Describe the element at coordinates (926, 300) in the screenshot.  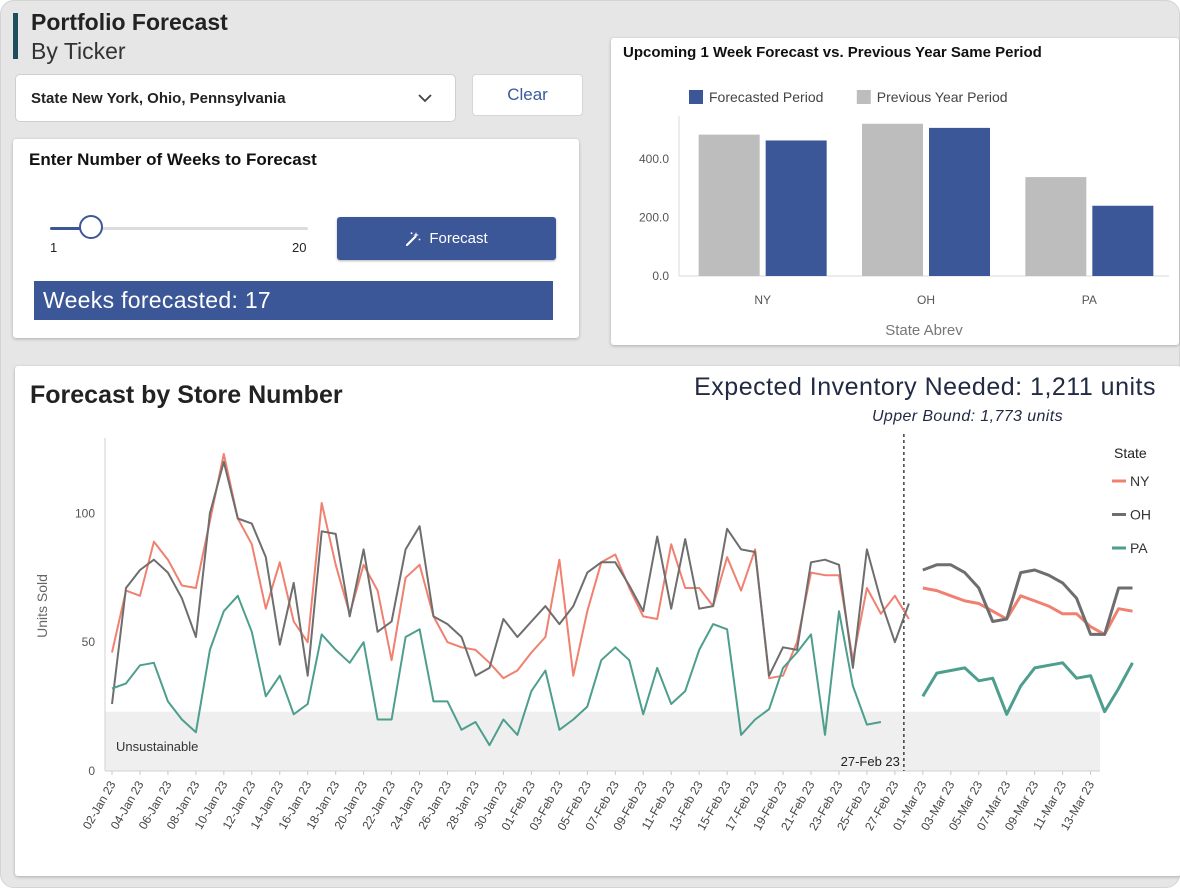
I see `x-tick-label: OH` at that location.